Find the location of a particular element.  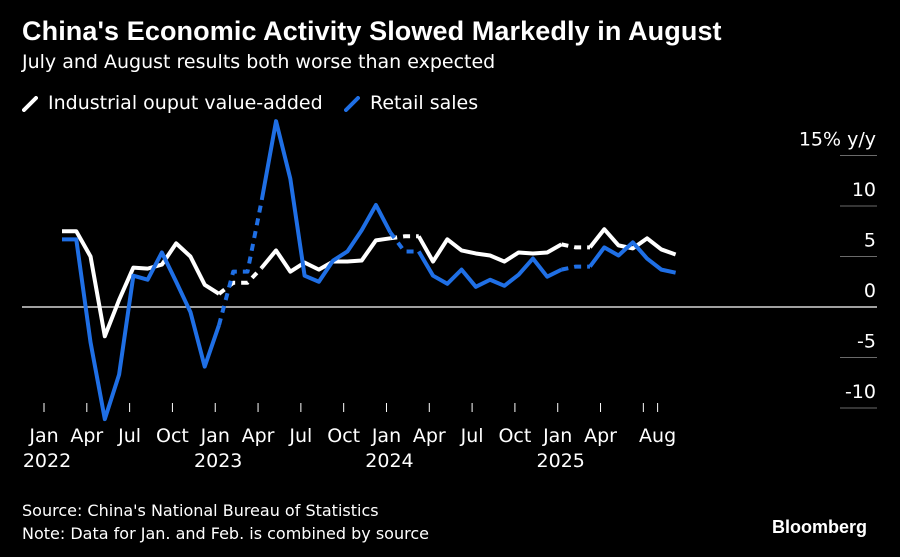

y-tick-label: -10 is located at coordinates (860, 392).